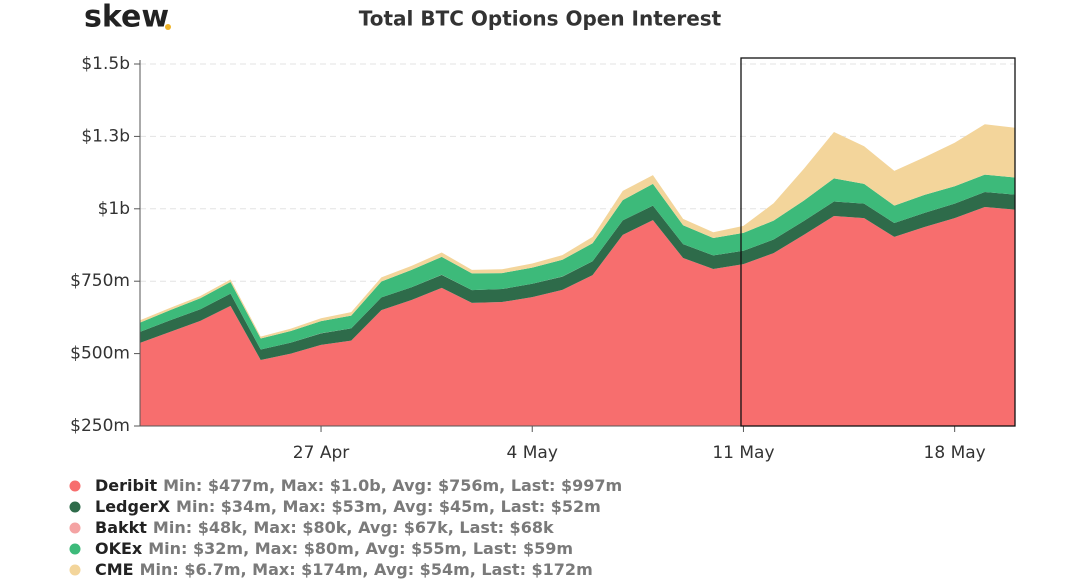  I want to click on y-tick-label: $250m, so click(100, 426).